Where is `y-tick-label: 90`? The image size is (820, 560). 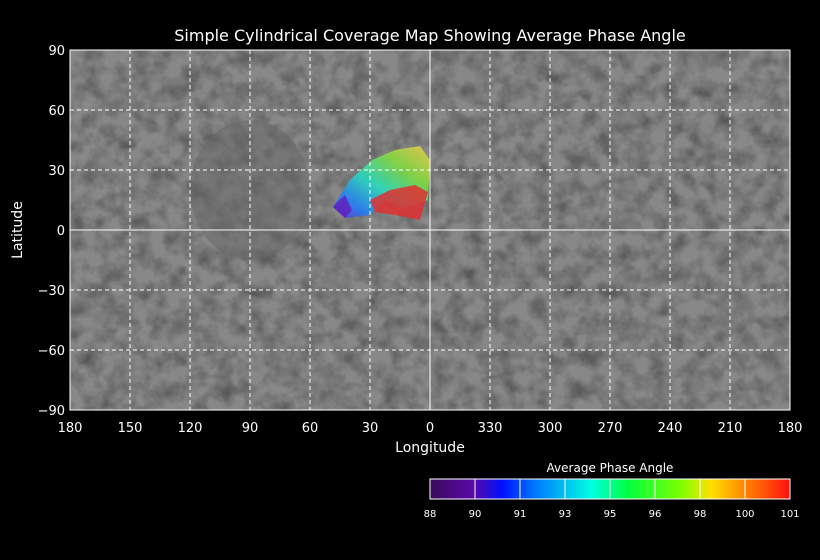 y-tick-label: 90 is located at coordinates (56, 51).